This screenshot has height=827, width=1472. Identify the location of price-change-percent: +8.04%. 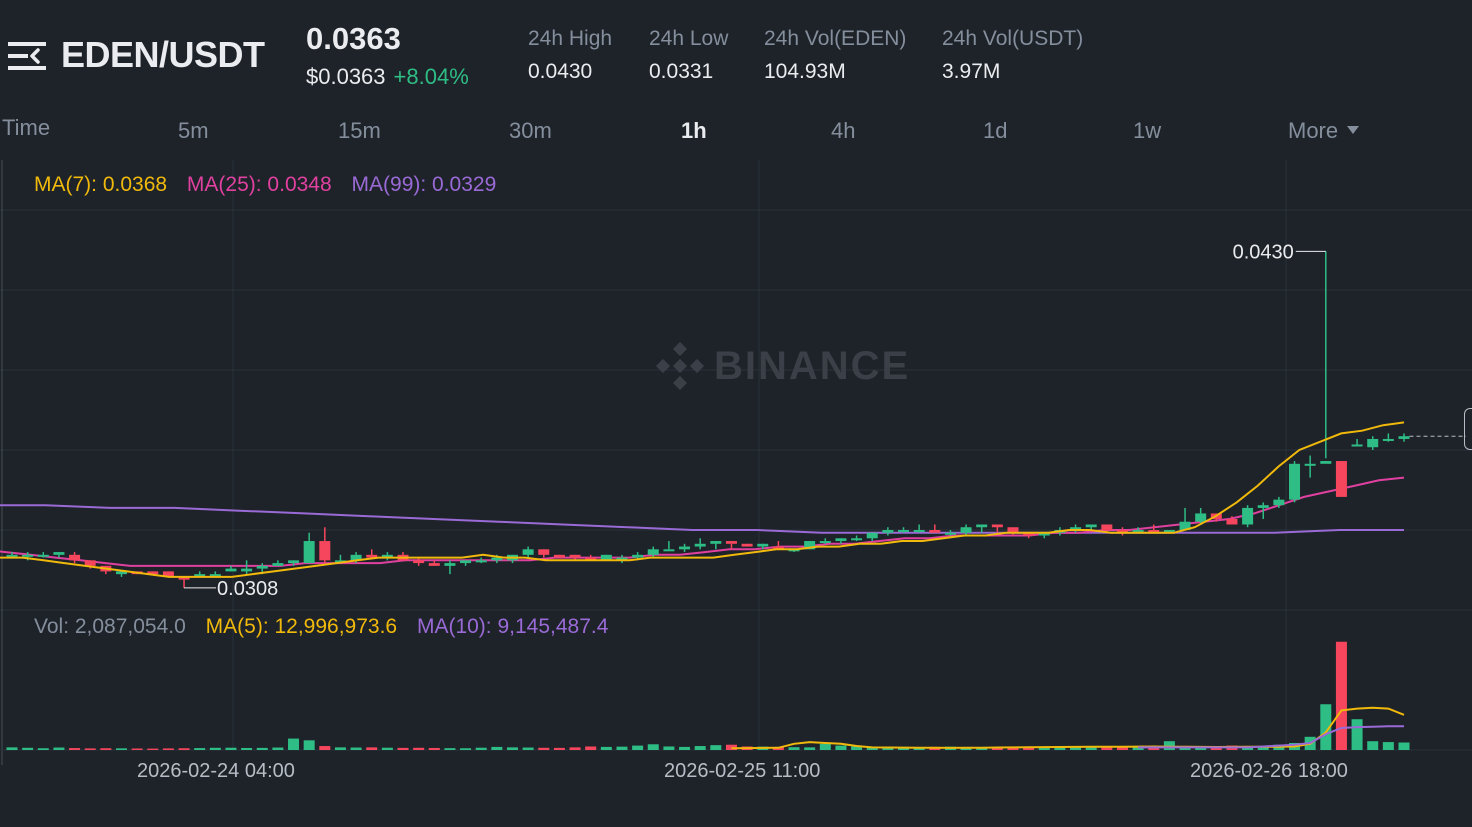
(431, 76).